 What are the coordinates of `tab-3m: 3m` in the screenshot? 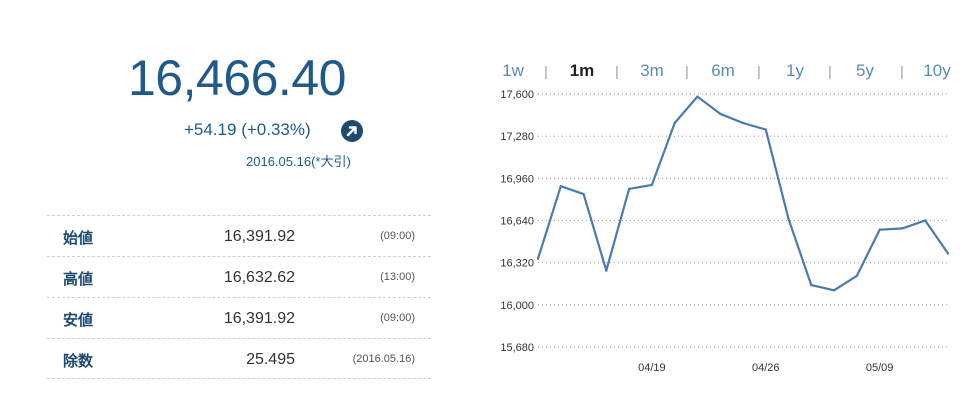 It's located at (652, 70).